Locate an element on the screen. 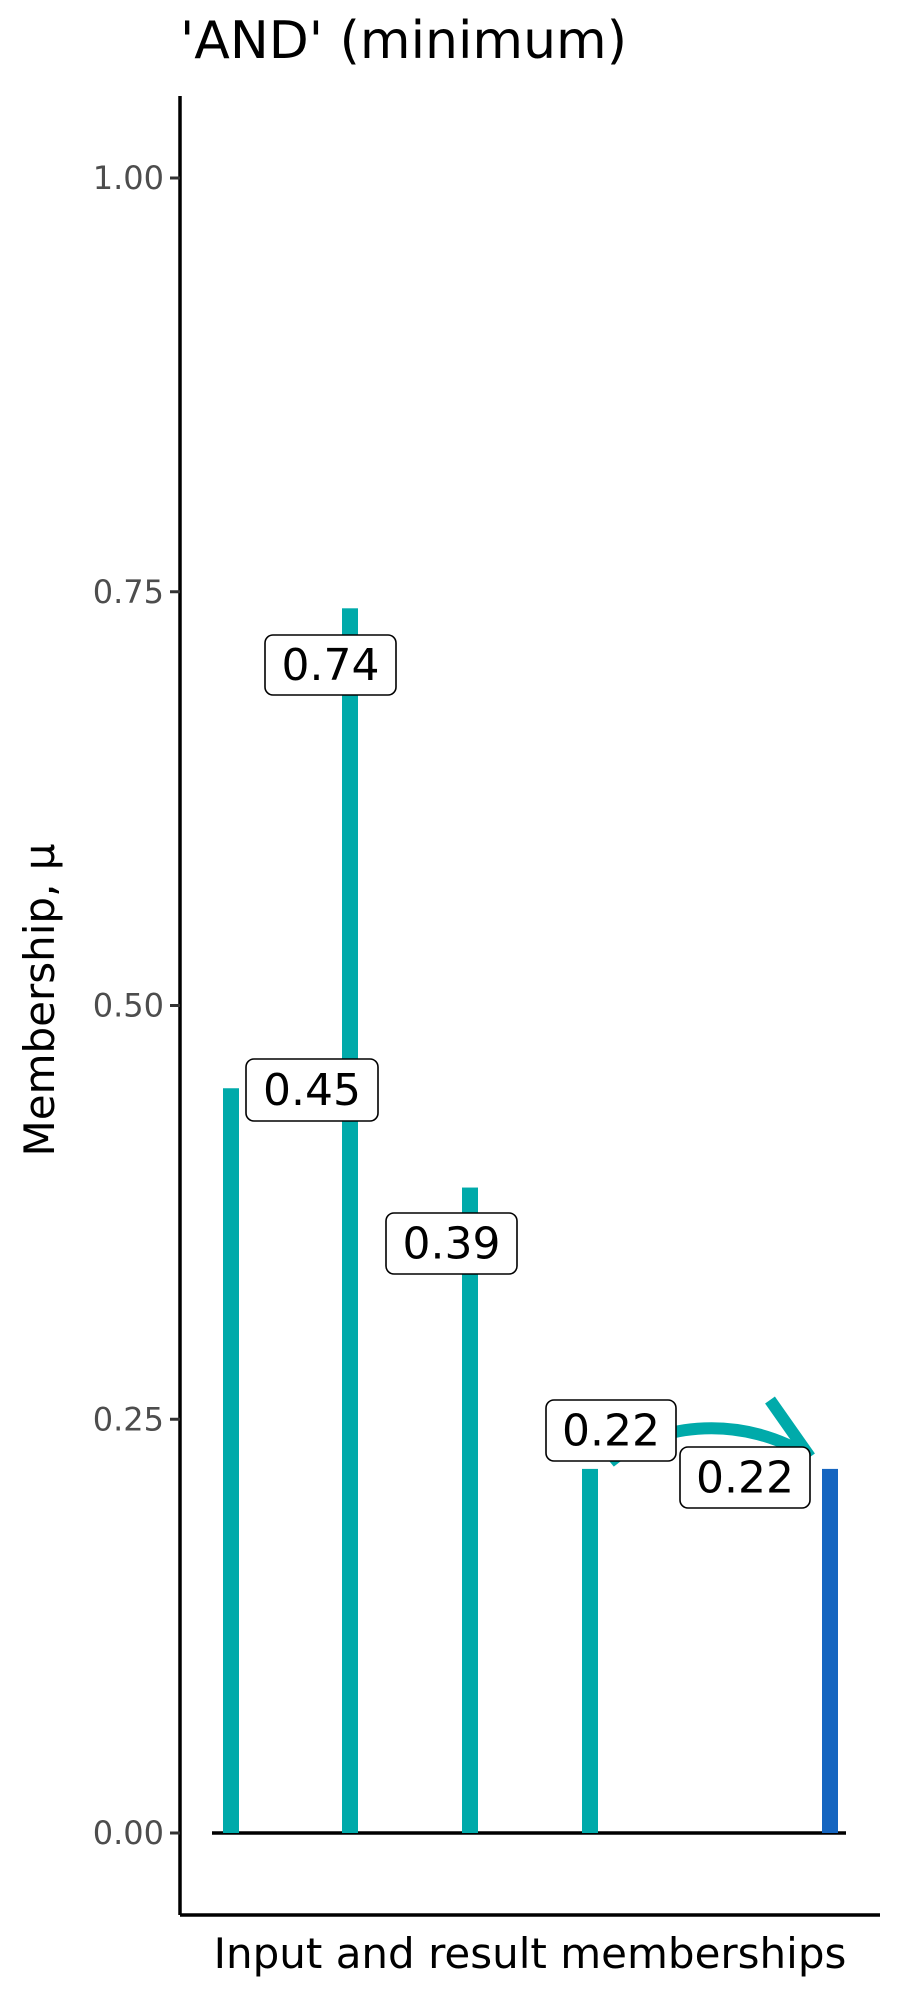  y-axis-title: Membership, μ is located at coordinates (39, 999).